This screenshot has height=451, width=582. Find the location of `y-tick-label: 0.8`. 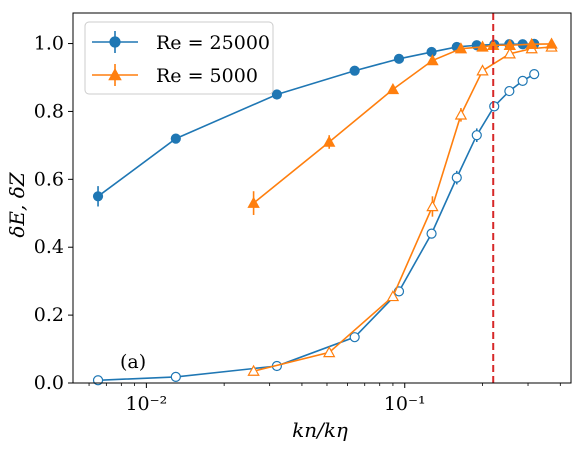

y-tick-label: 0.8 is located at coordinates (49, 111).